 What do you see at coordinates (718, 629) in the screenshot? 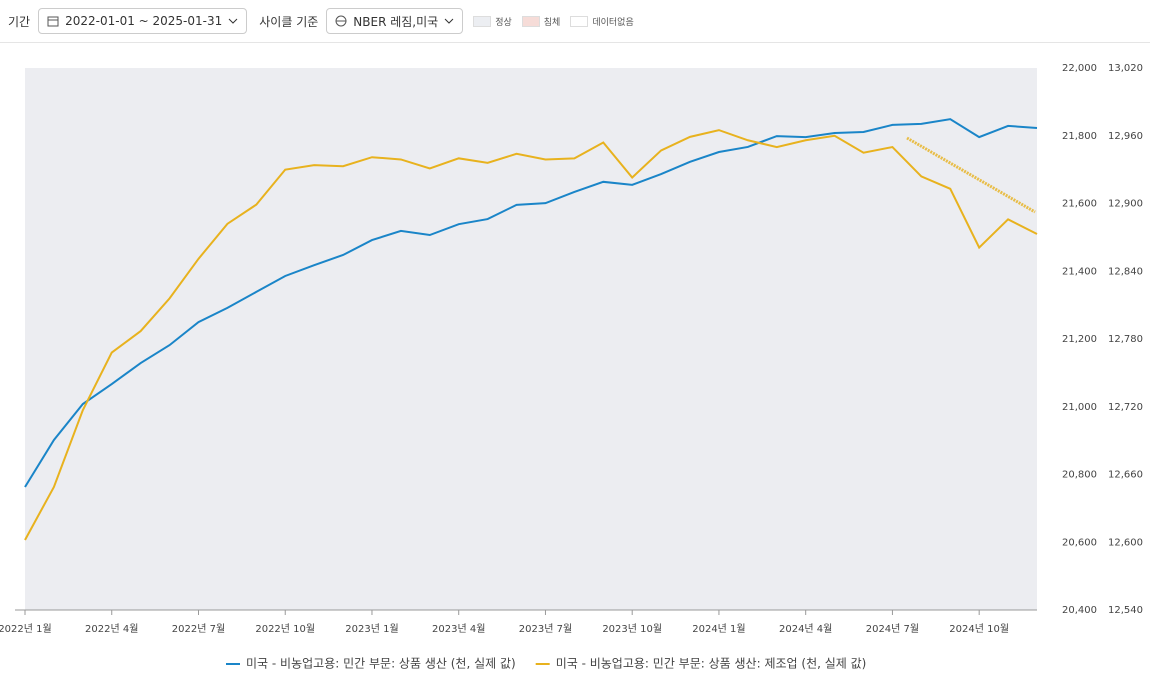
I see `x-tick-label: 2024년 1월` at bounding box center [718, 629].